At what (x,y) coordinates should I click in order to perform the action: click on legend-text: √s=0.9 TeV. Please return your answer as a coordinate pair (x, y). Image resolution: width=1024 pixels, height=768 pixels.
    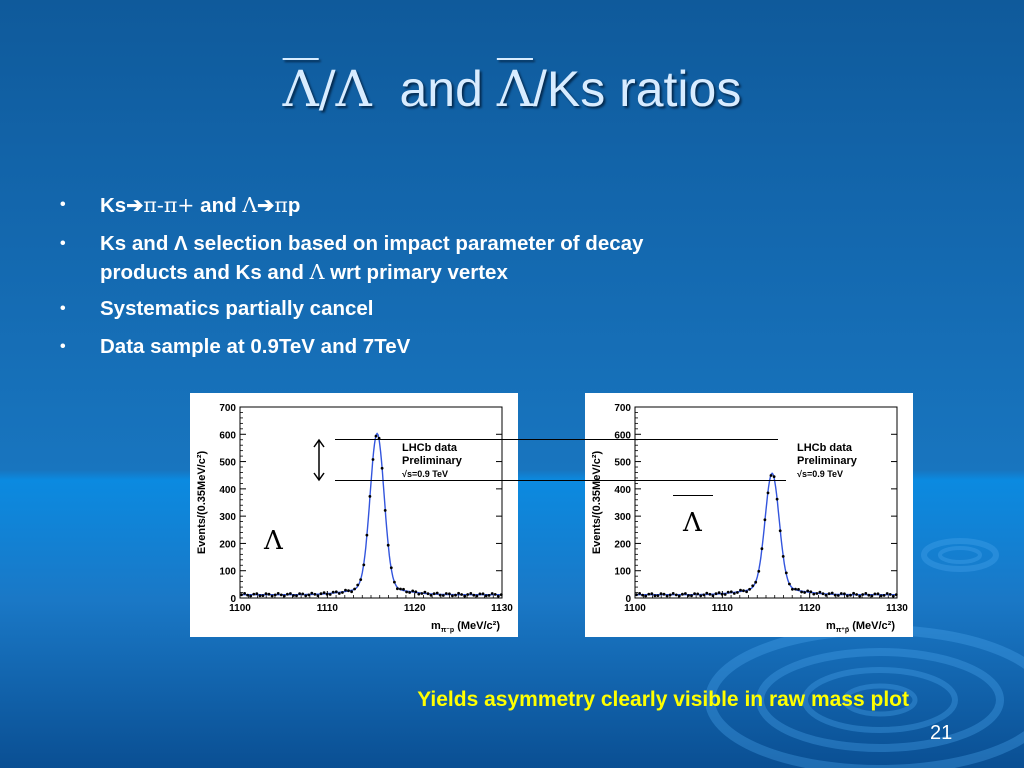
    Looking at the image, I should click on (425, 474).